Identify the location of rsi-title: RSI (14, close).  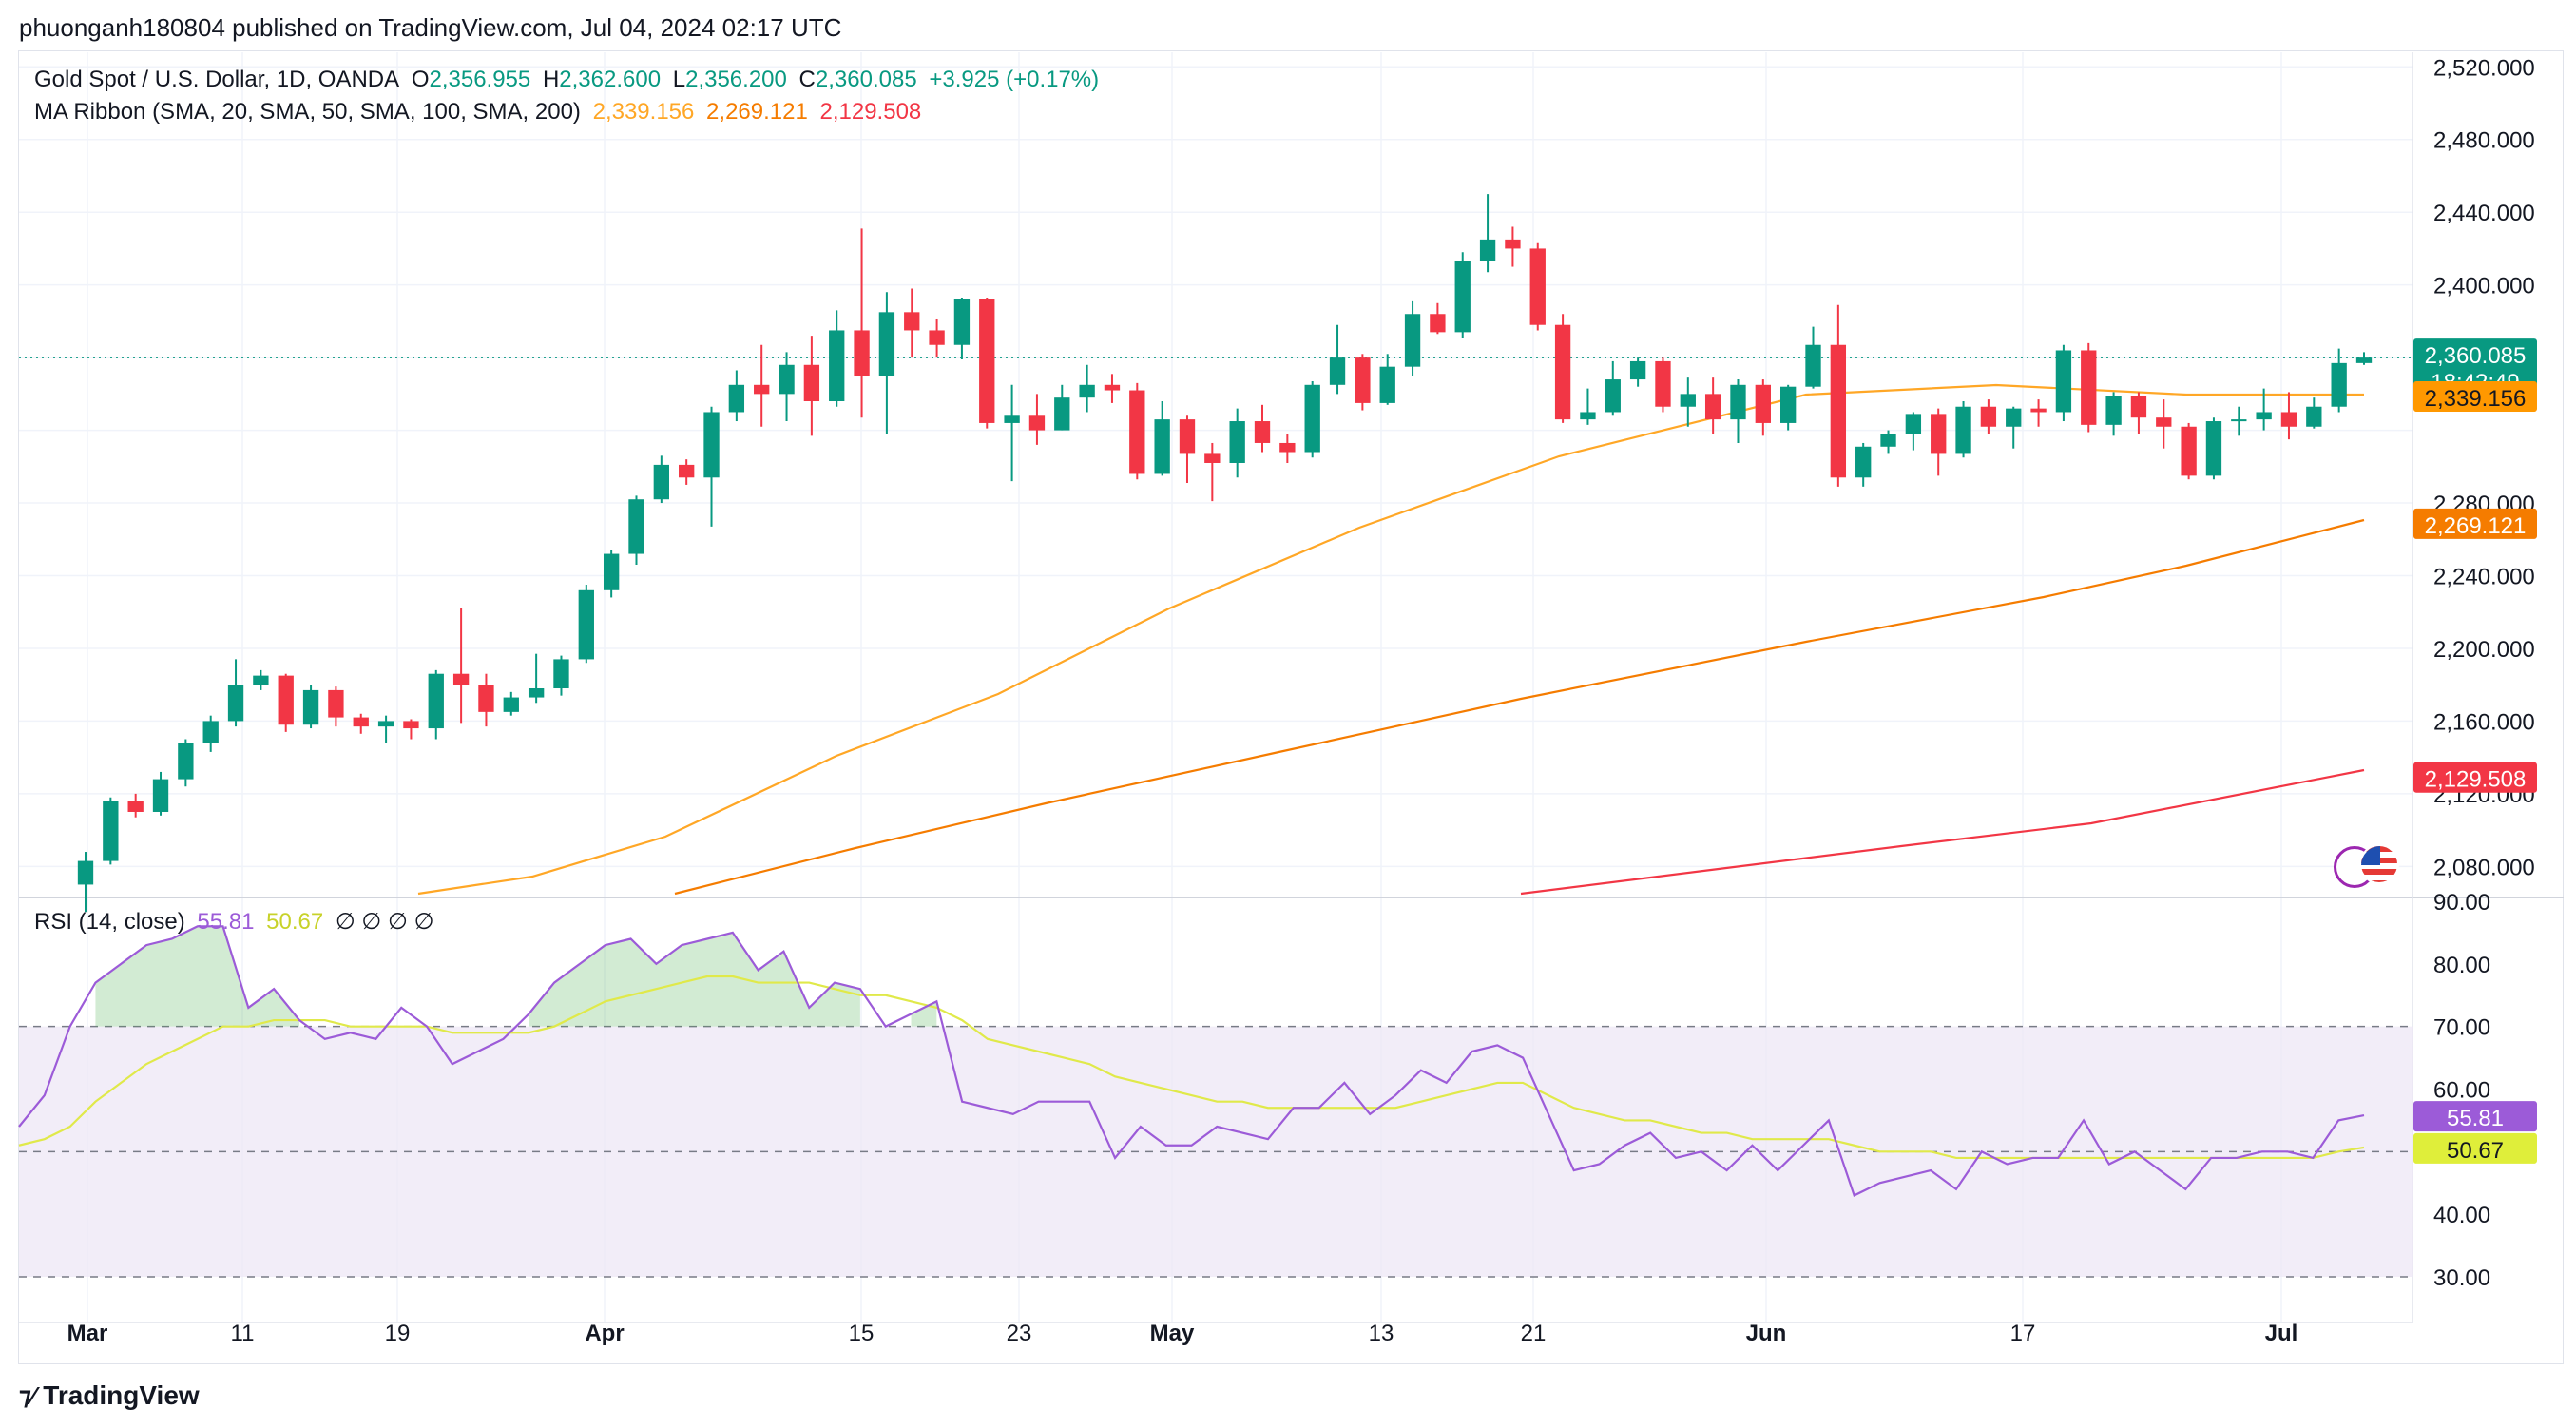
(109, 922).